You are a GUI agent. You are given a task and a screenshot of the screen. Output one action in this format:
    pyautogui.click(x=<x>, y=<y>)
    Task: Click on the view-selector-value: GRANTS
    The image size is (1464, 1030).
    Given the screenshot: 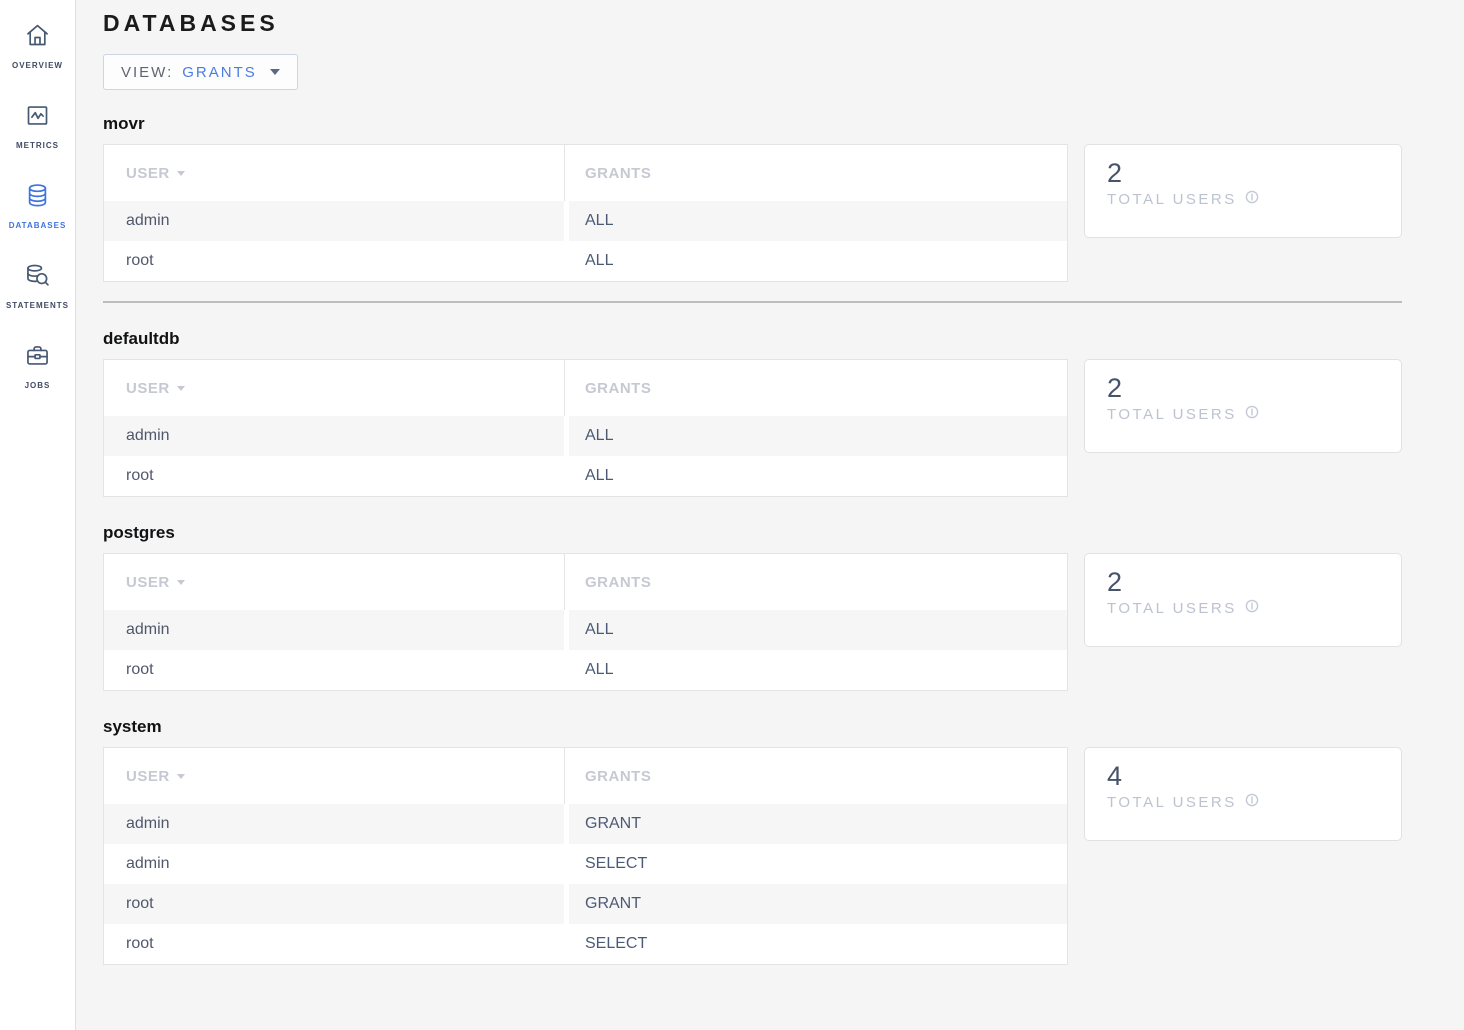 What is the action you would take?
    pyautogui.click(x=219, y=72)
    